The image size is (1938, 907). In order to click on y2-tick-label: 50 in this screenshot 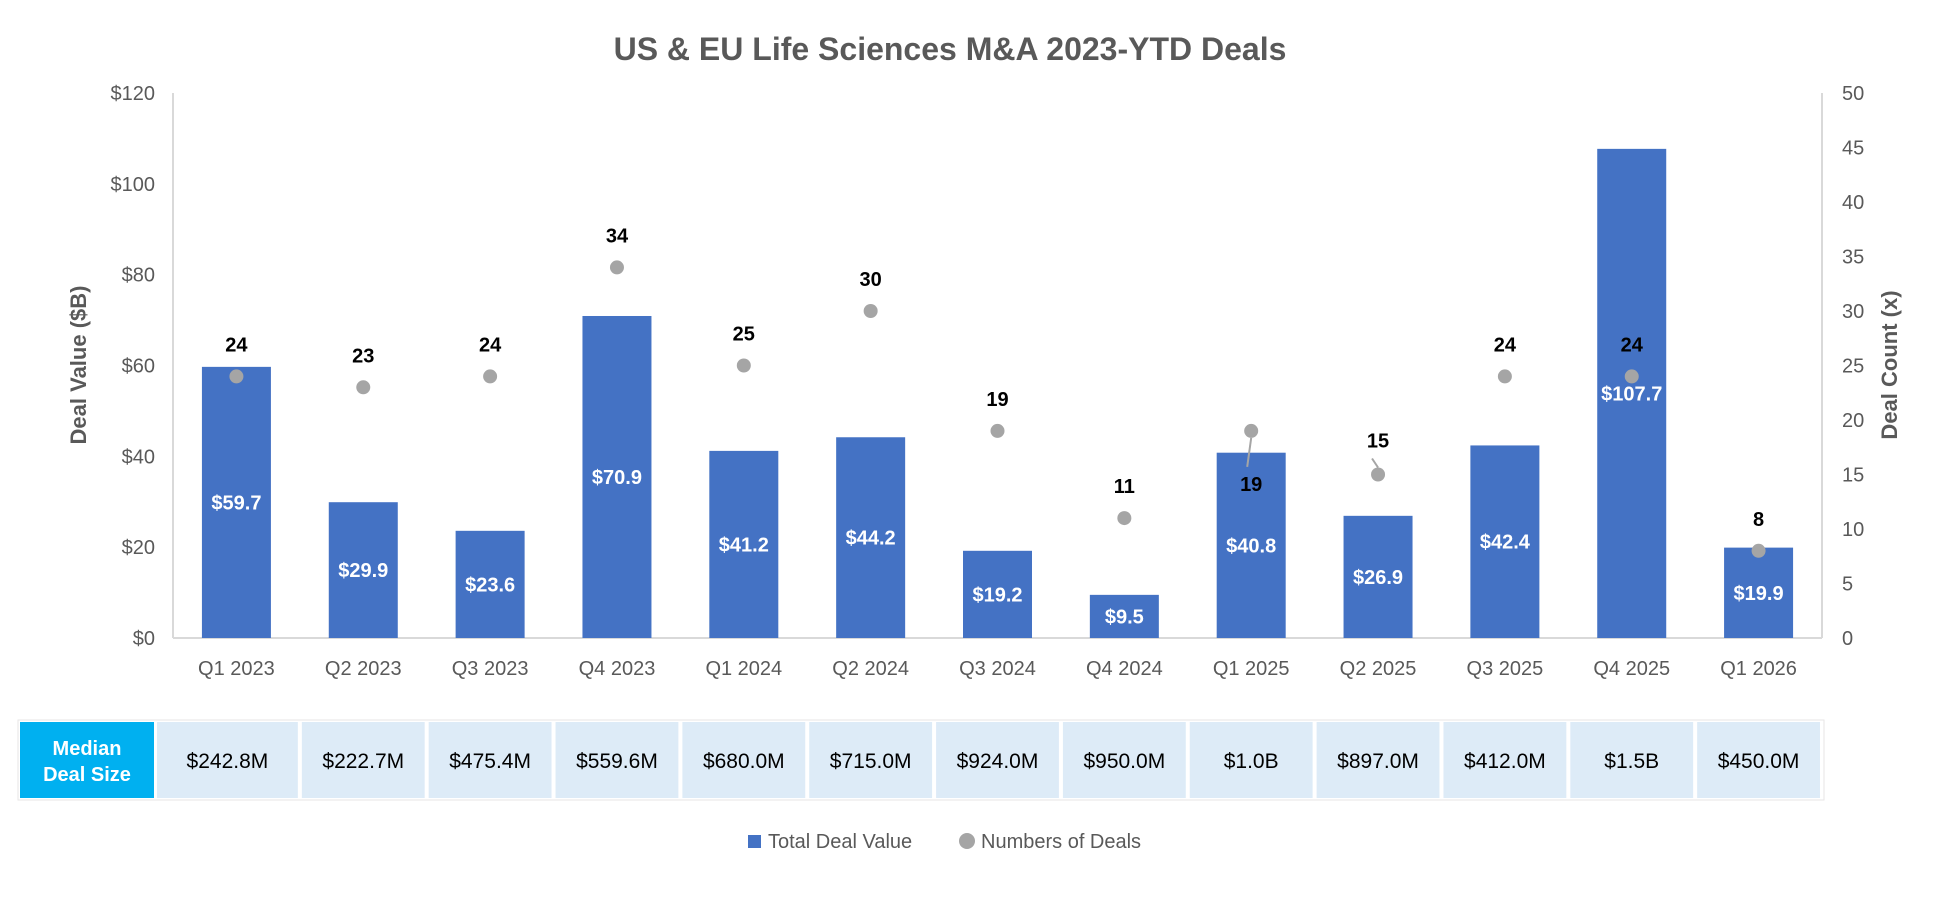, I will do `click(1853, 94)`.